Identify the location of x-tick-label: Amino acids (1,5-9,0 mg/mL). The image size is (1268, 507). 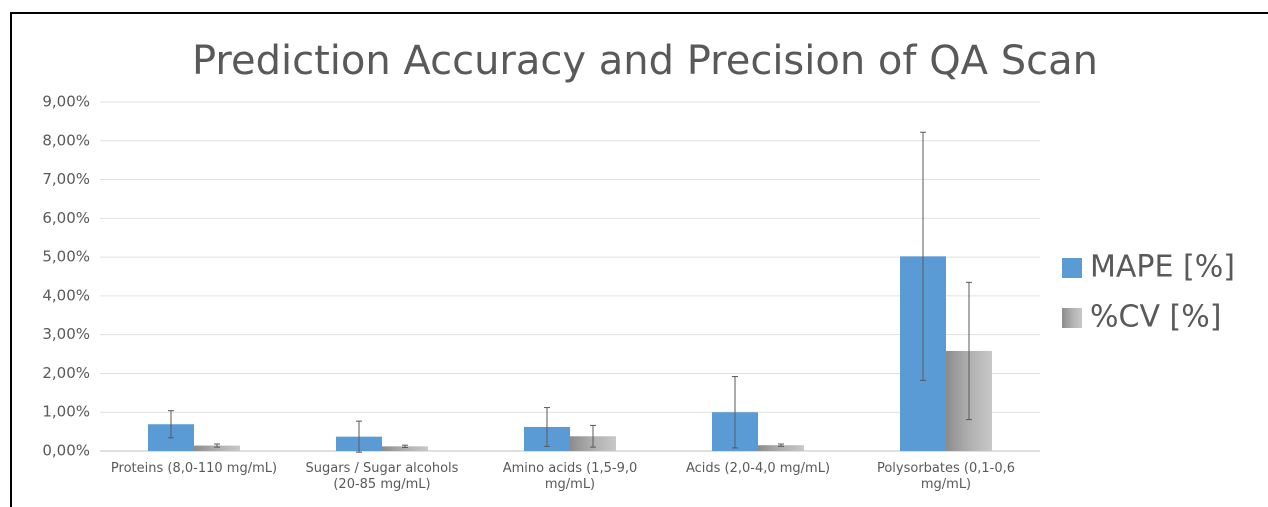
(570, 476).